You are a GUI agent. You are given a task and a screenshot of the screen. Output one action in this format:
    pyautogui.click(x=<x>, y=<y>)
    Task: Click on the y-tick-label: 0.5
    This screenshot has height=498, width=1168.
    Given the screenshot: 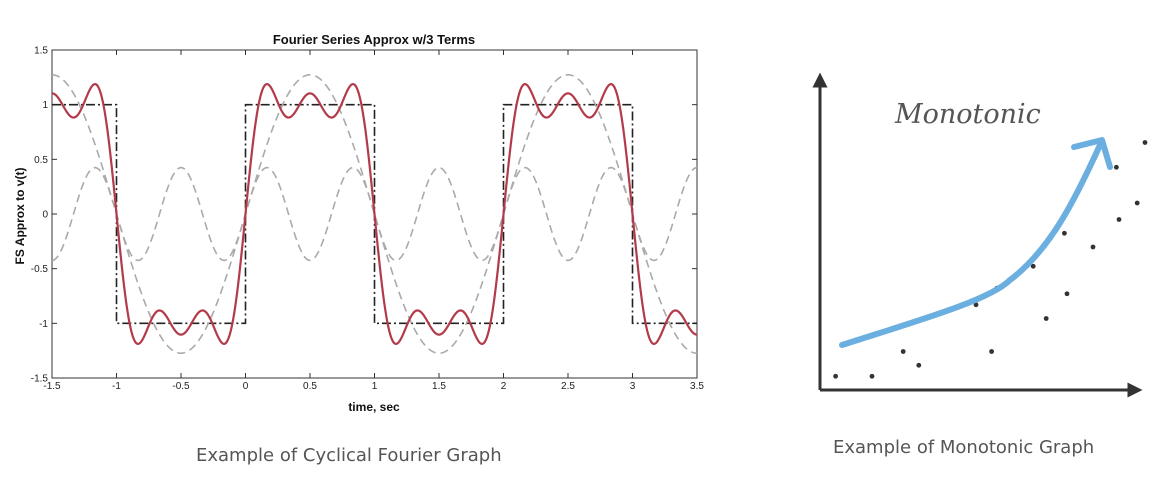 What is the action you would take?
    pyautogui.click(x=41, y=160)
    